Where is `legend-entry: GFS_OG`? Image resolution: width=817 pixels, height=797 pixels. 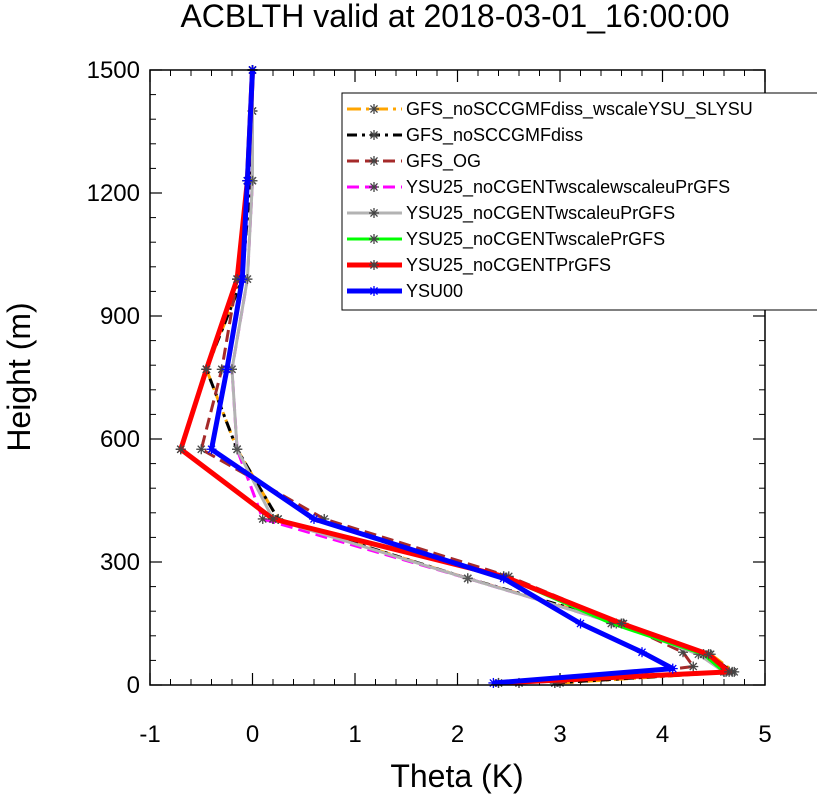
legend-entry: GFS_OG is located at coordinates (414, 161).